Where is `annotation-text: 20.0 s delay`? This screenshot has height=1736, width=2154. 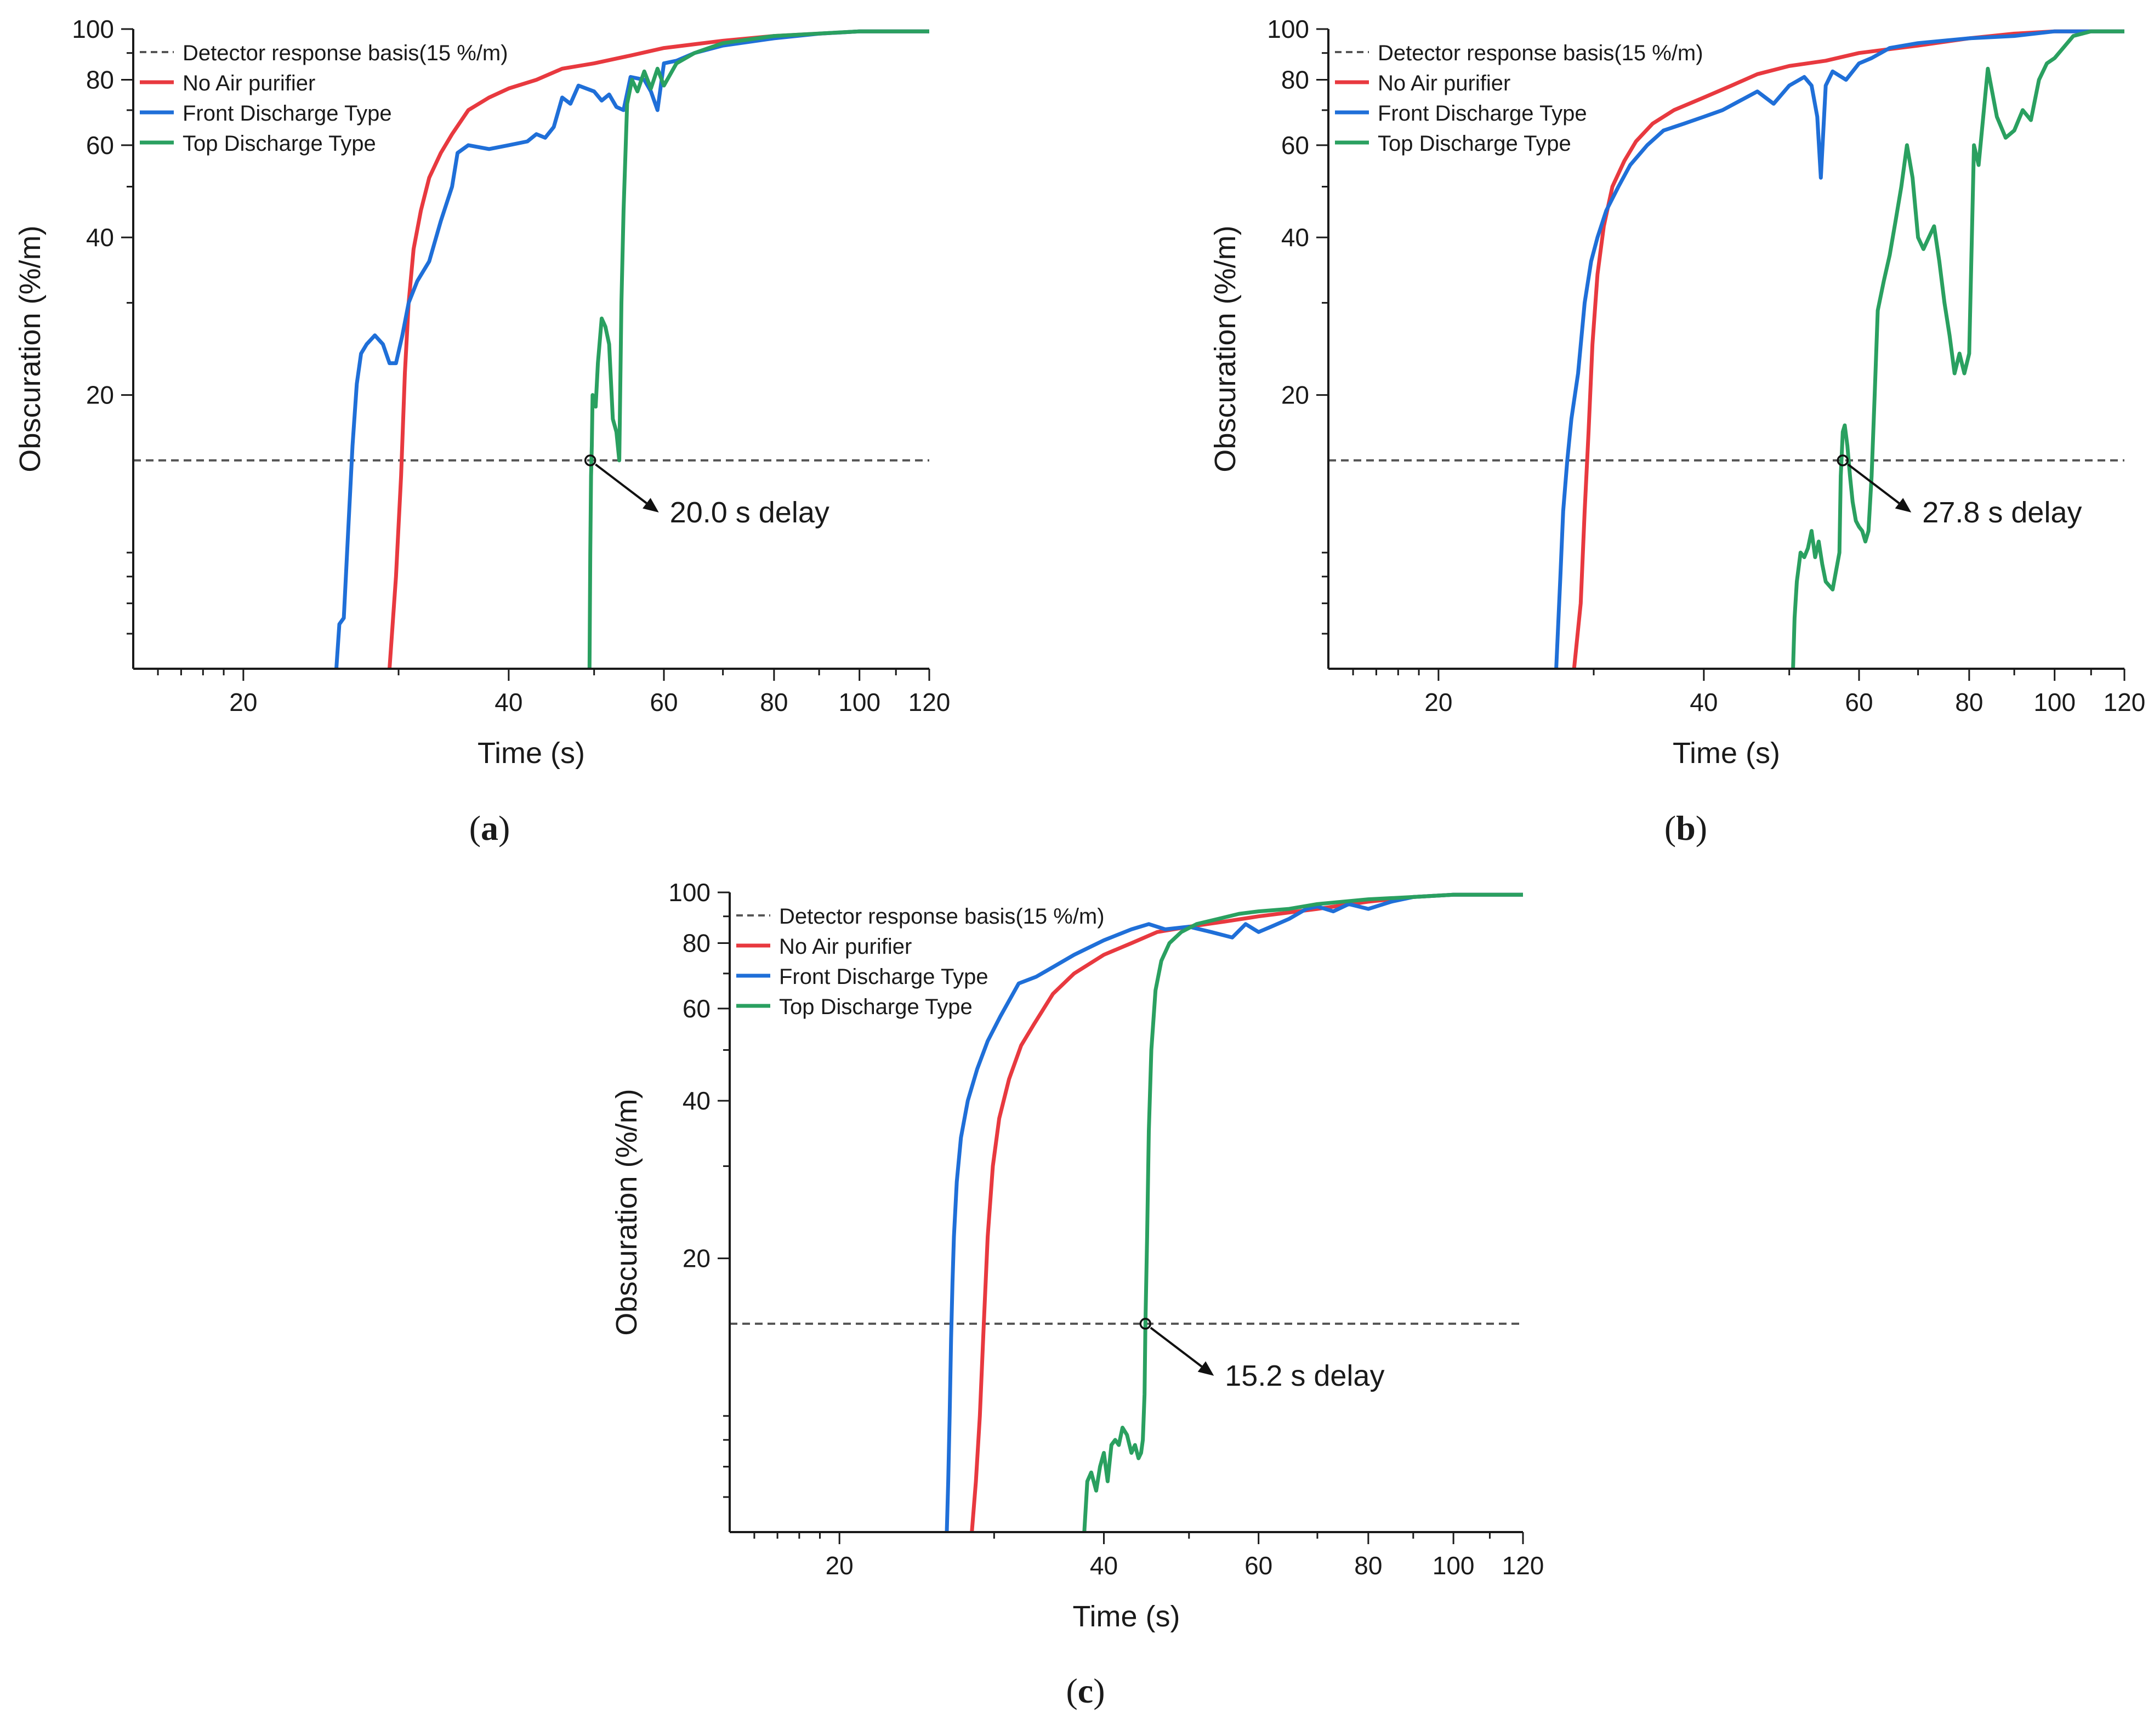 annotation-text: 20.0 s delay is located at coordinates (749, 512).